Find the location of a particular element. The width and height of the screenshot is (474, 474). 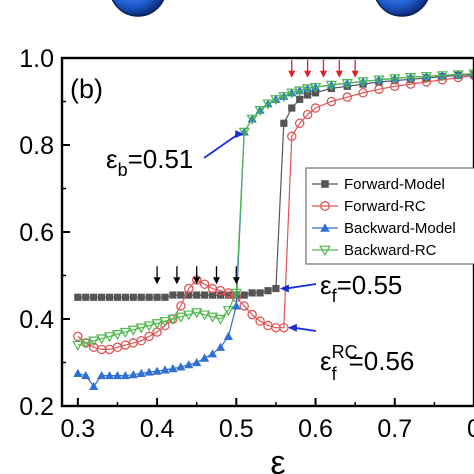

legend-label: Backward-Model is located at coordinates (400, 228).